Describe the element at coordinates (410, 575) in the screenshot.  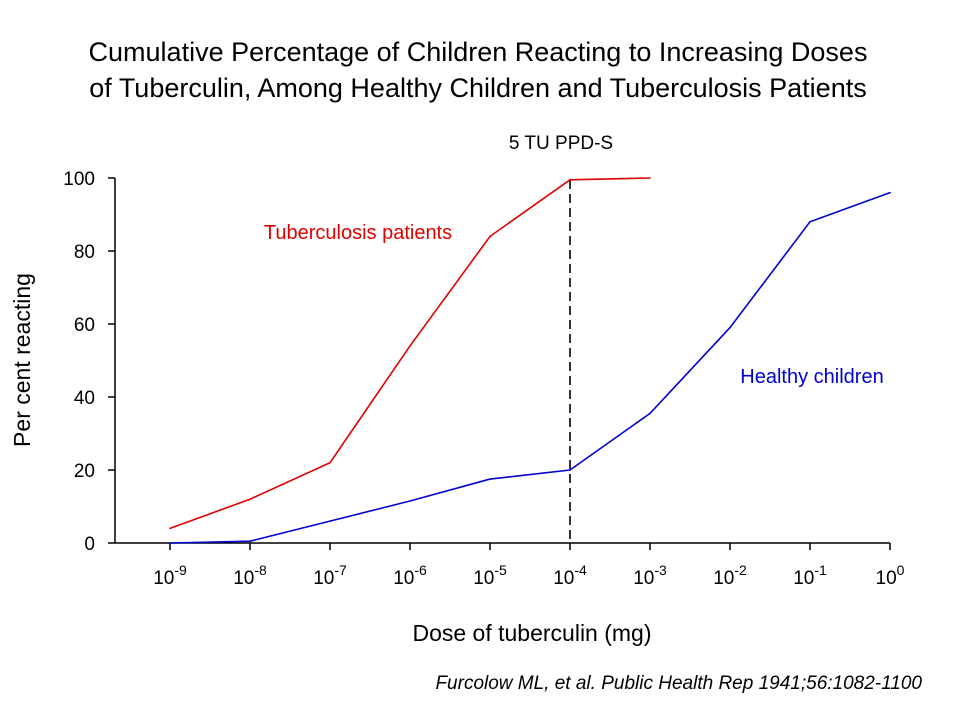
I see `x-tick-label: 10⁻⁶` at that location.